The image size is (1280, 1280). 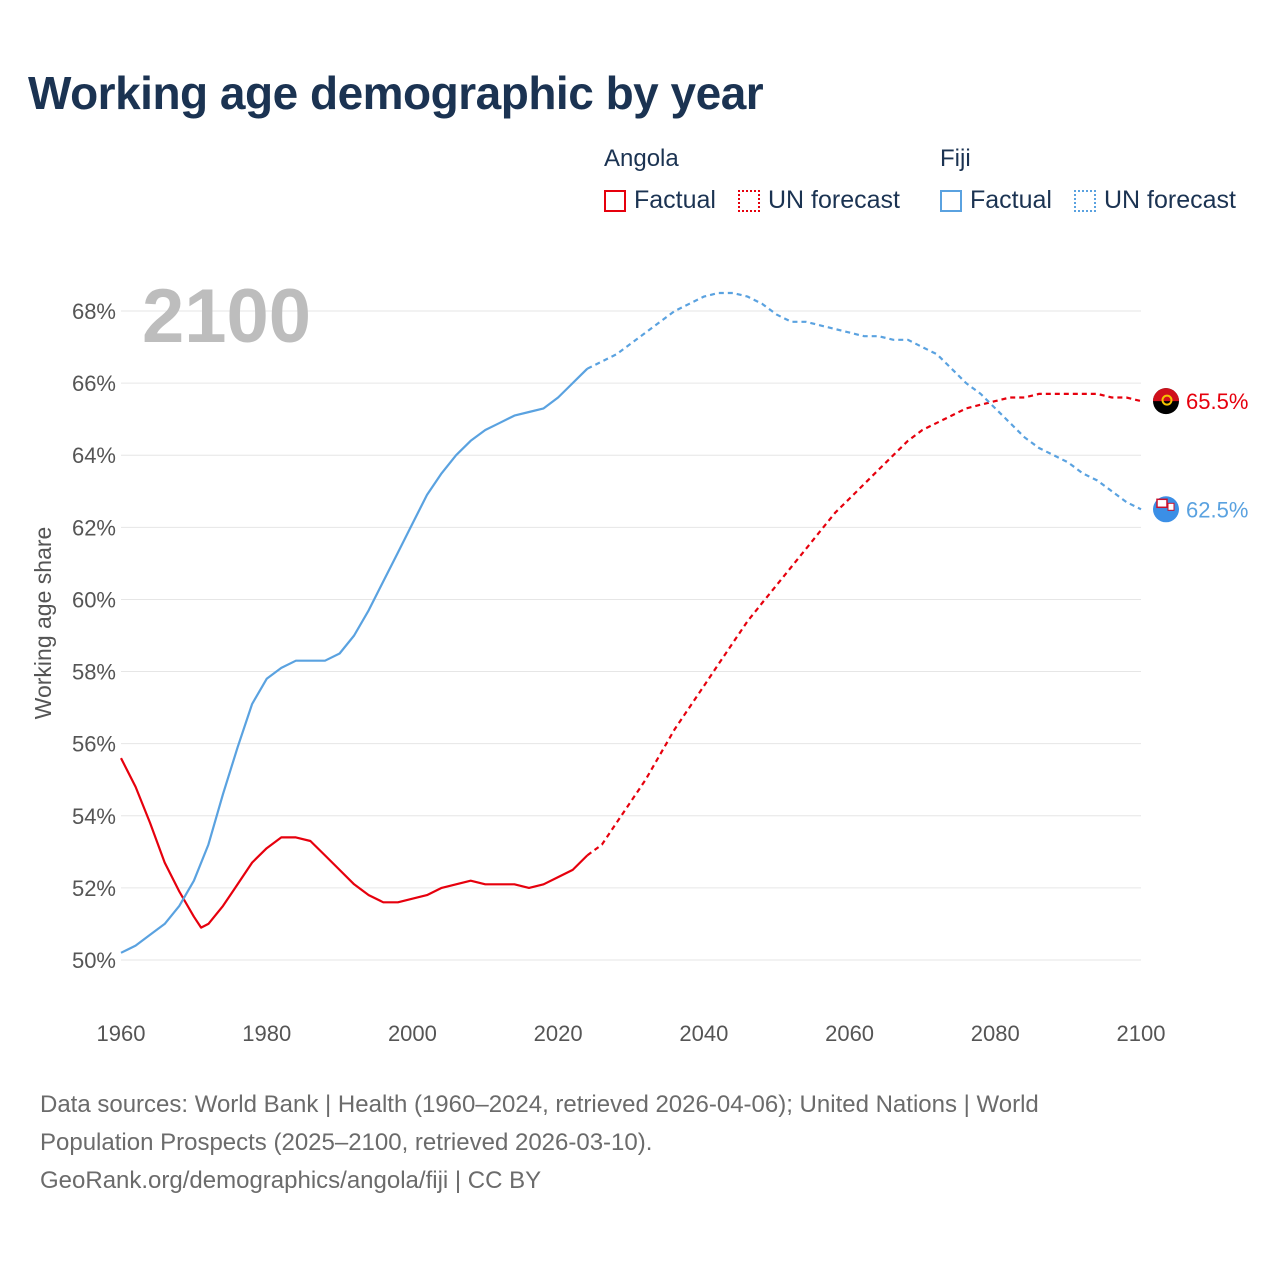 I want to click on end-value-label-fiji: 62.5%, so click(x=1217, y=509).